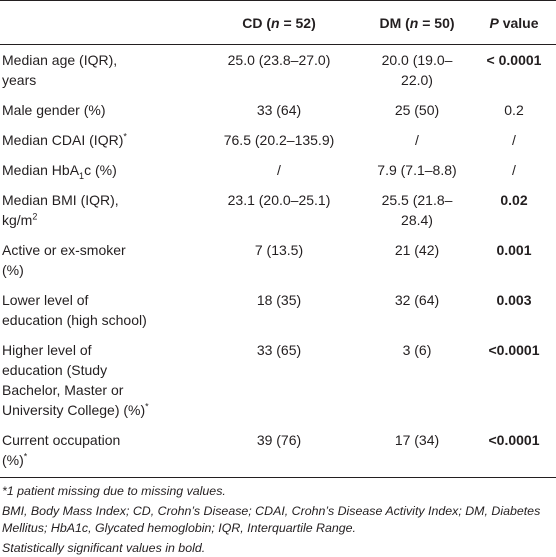  I want to click on label-line: education (high school), so click(97, 320).